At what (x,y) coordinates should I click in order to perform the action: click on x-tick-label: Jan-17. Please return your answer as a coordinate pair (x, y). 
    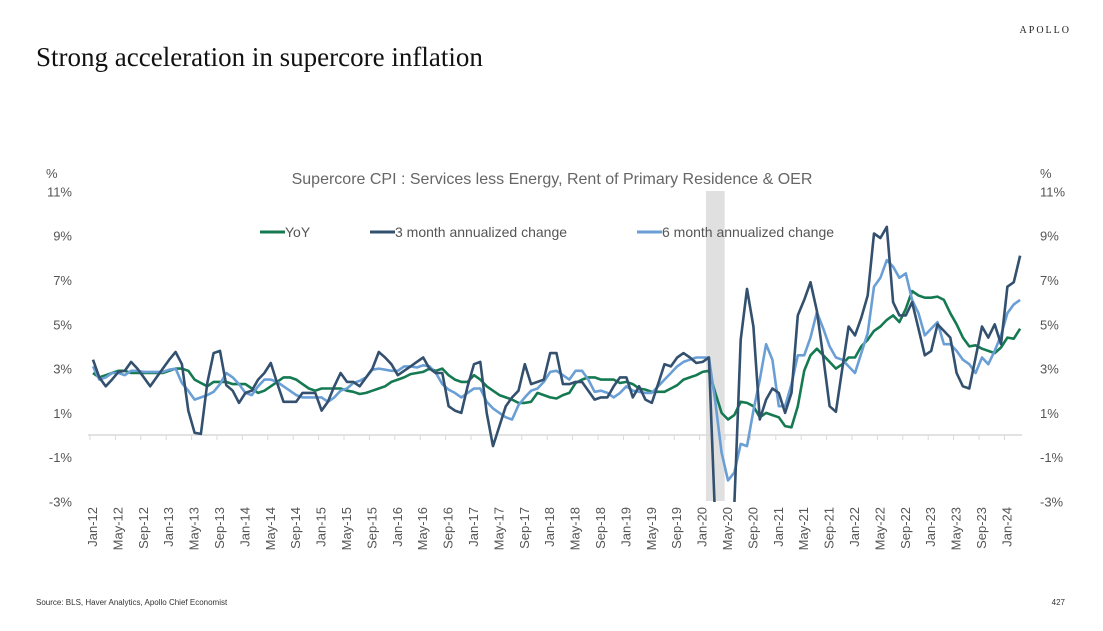
    Looking at the image, I should click on (473, 527).